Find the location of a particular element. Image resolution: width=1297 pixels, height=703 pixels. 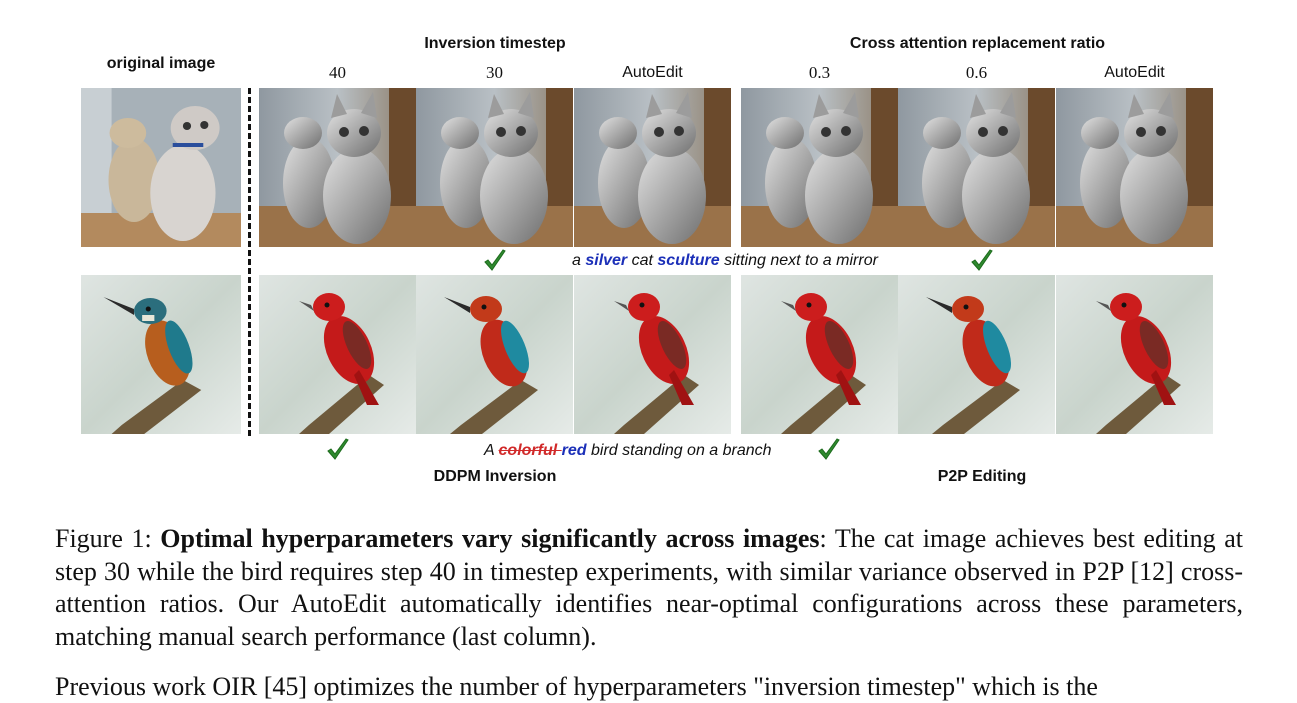

column-label-autoedit-inversion: AutoEdit is located at coordinates (652, 72).